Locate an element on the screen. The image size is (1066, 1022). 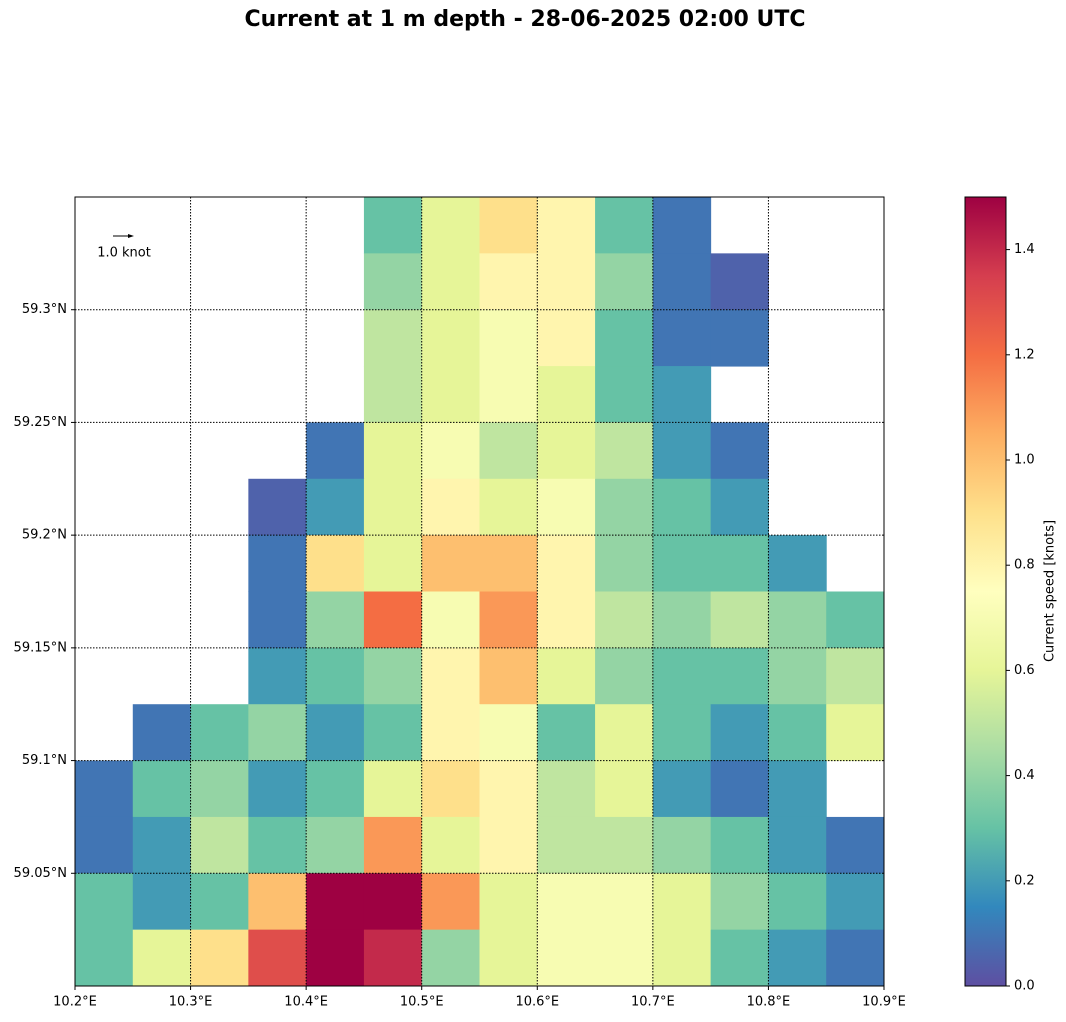
colorbar-label: Current speed [knots] is located at coordinates (1050, 591).